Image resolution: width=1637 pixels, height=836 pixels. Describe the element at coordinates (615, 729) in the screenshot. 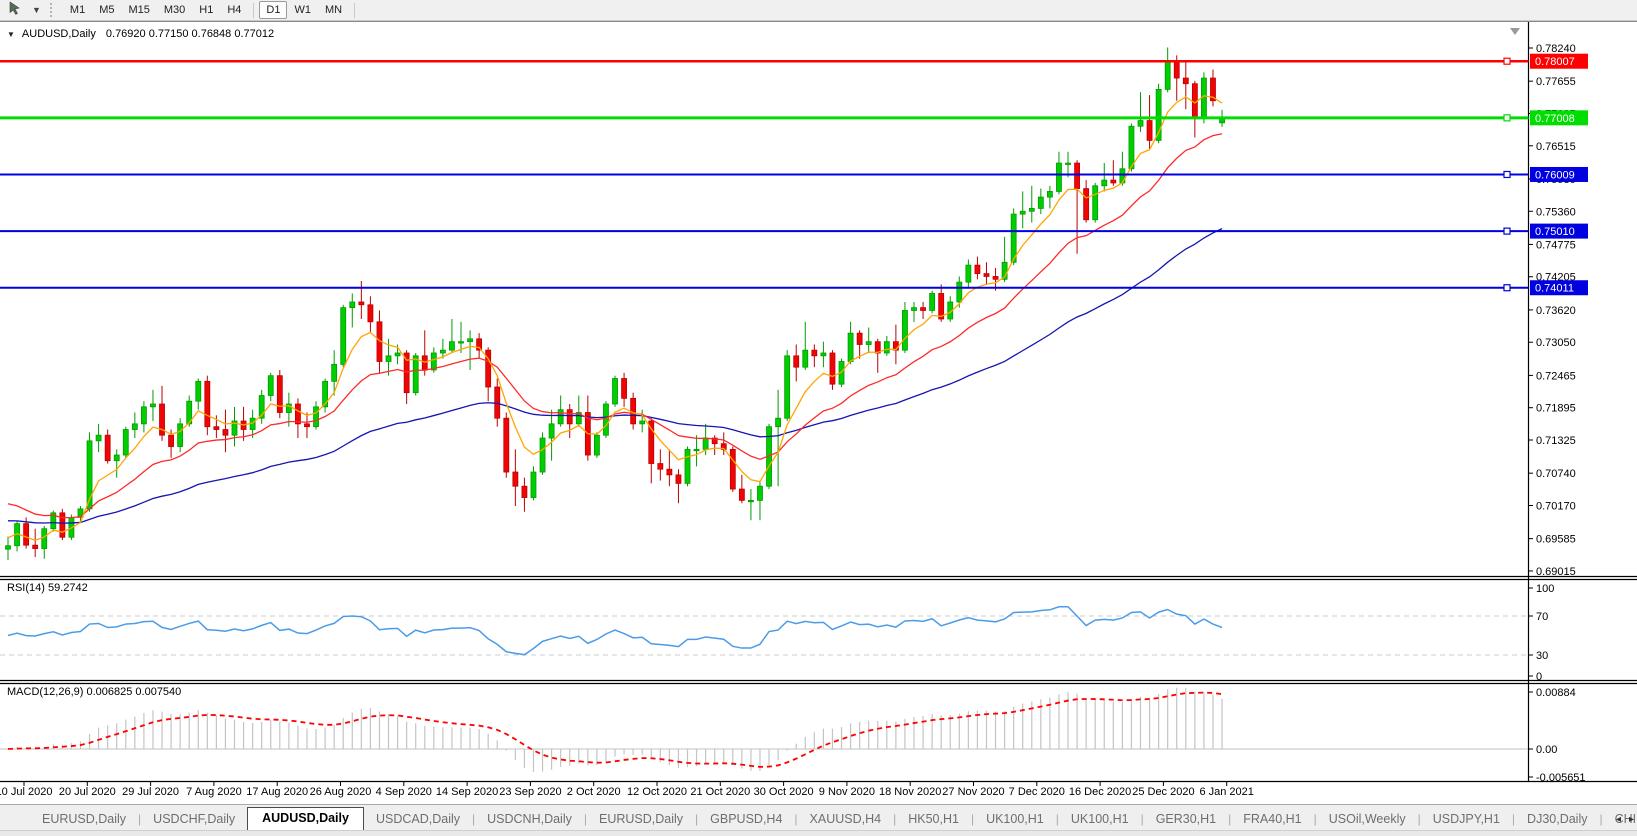

I see `macd-signal-line` at that location.